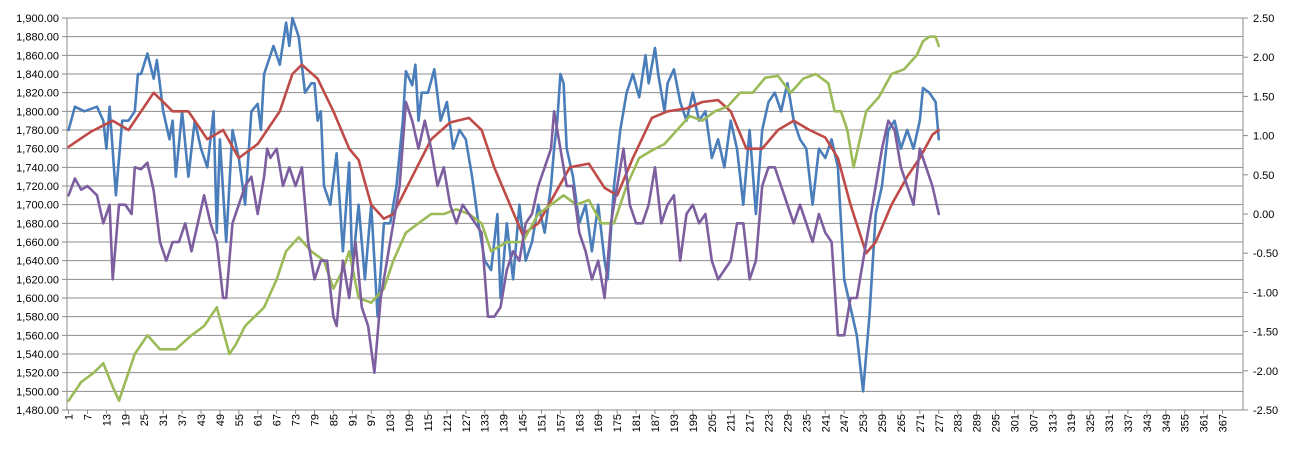  I want to click on x-tick-label: 229, so click(788, 423).